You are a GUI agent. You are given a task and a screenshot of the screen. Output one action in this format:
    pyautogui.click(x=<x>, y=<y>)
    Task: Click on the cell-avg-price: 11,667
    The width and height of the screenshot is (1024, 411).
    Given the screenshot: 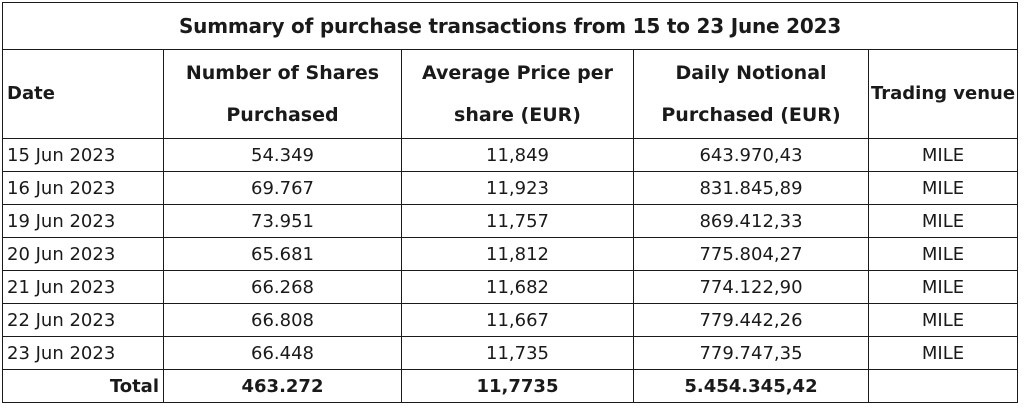 What is the action you would take?
    pyautogui.click(x=517, y=320)
    